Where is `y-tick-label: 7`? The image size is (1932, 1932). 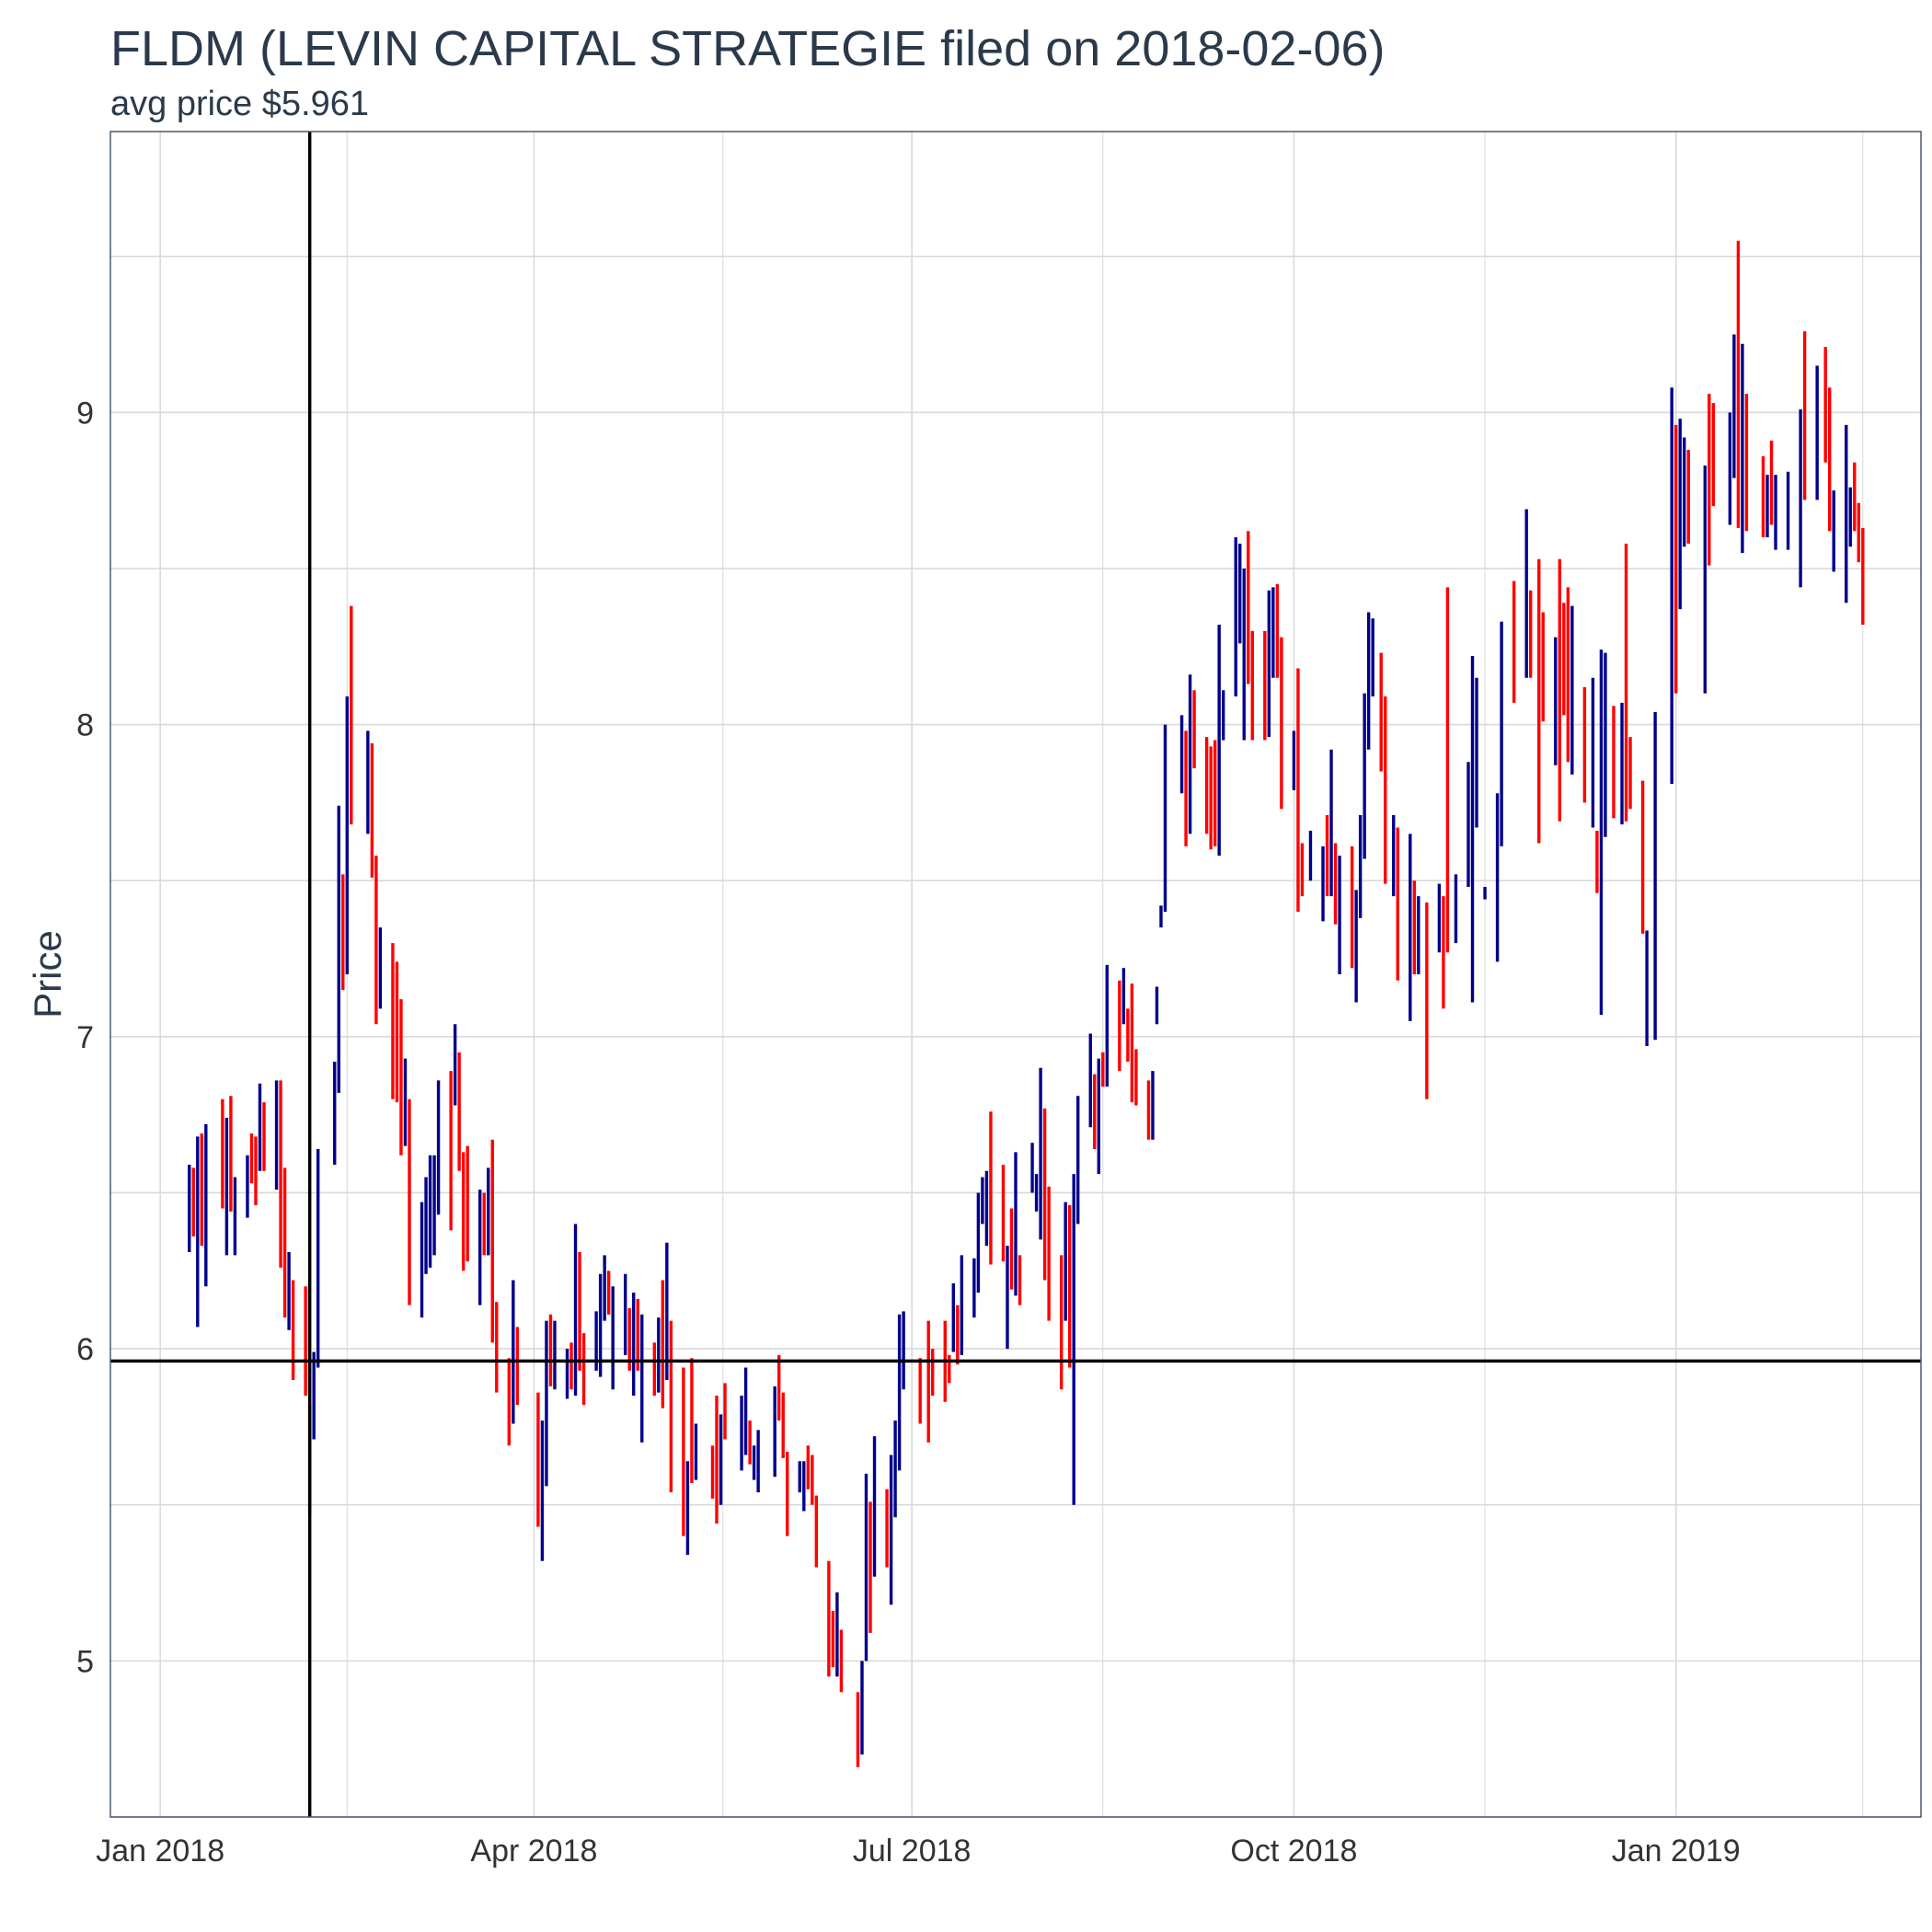
y-tick-label: 7 is located at coordinates (85, 1037).